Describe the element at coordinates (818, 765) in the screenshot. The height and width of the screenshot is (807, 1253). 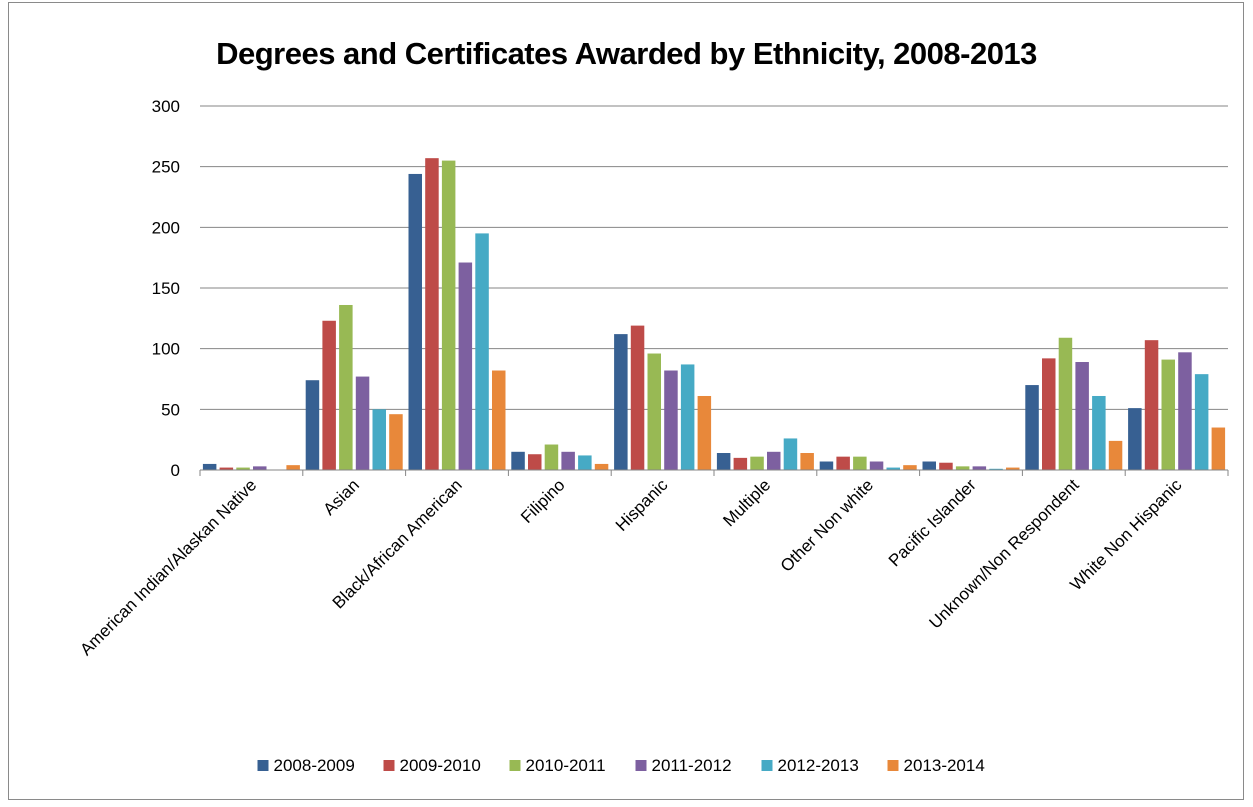
I see `legend-label: 2012-2013` at that location.